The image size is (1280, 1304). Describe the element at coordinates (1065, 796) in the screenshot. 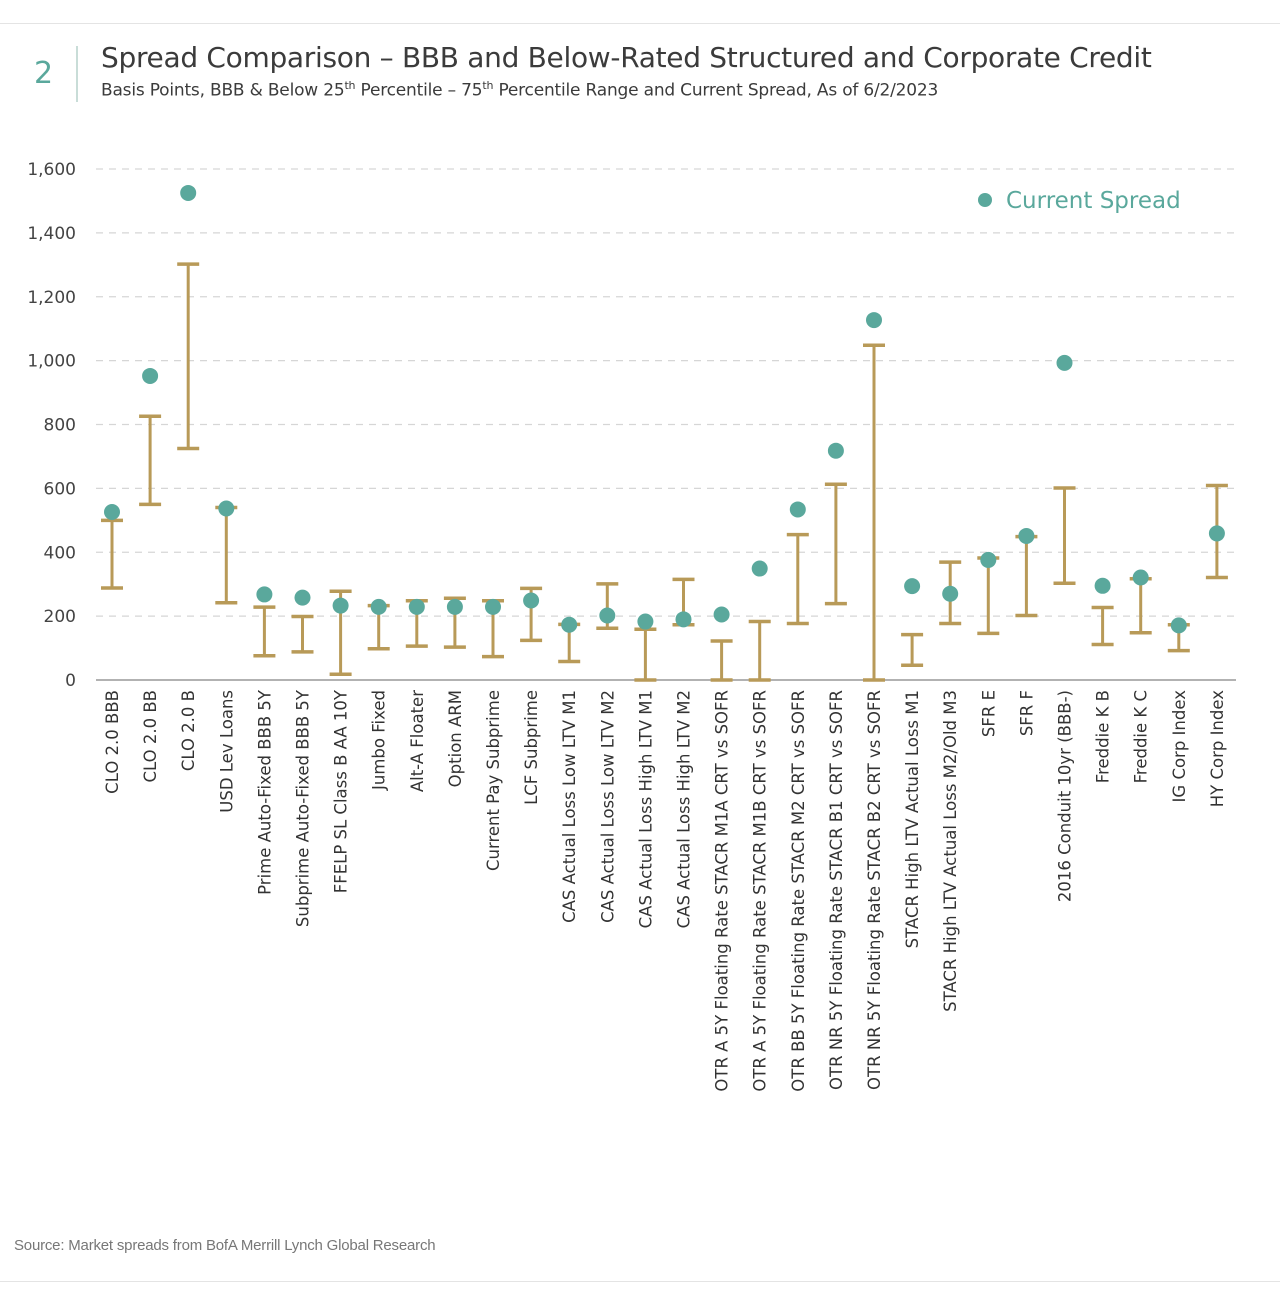

I see `x-tick-label: 2016 Conduit 10yr (BBB-)` at that location.